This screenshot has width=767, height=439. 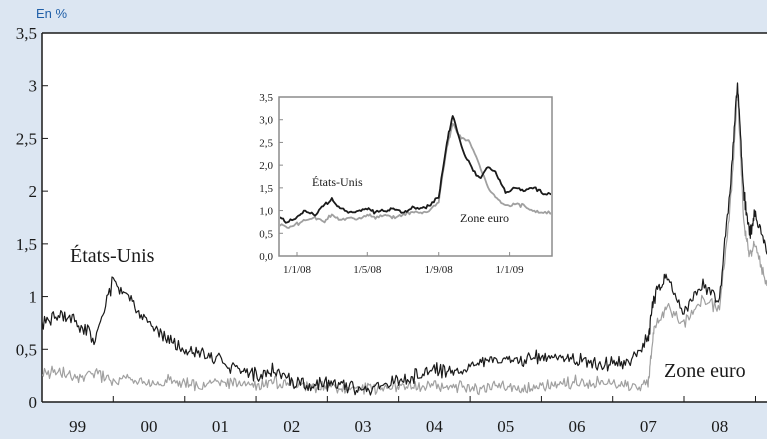 I want to click on annotation-zone-euro: Zone euro, so click(x=705, y=371).